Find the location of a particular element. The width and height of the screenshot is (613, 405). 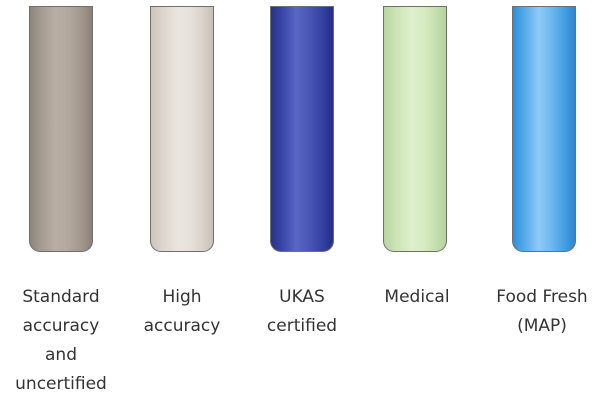

standard-accuracy-label: Standard accuracy and uncertified is located at coordinates (61, 340).